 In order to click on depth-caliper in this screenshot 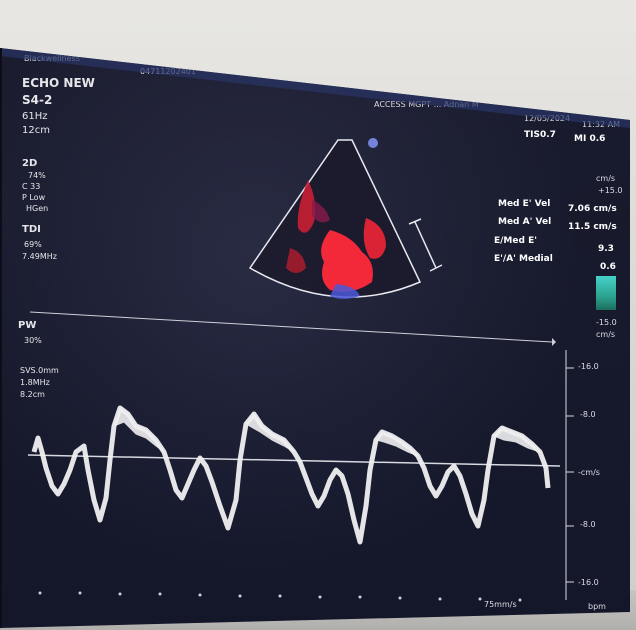, I will do `click(425, 245)`.